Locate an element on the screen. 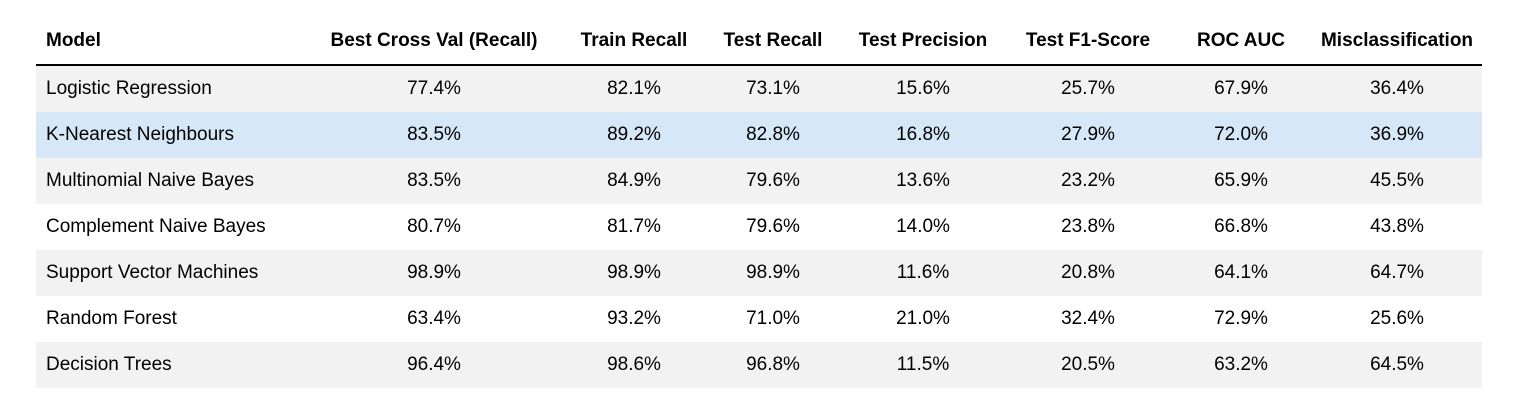 The width and height of the screenshot is (1528, 406). roc-auc-cell: 72.0% is located at coordinates (1241, 135).